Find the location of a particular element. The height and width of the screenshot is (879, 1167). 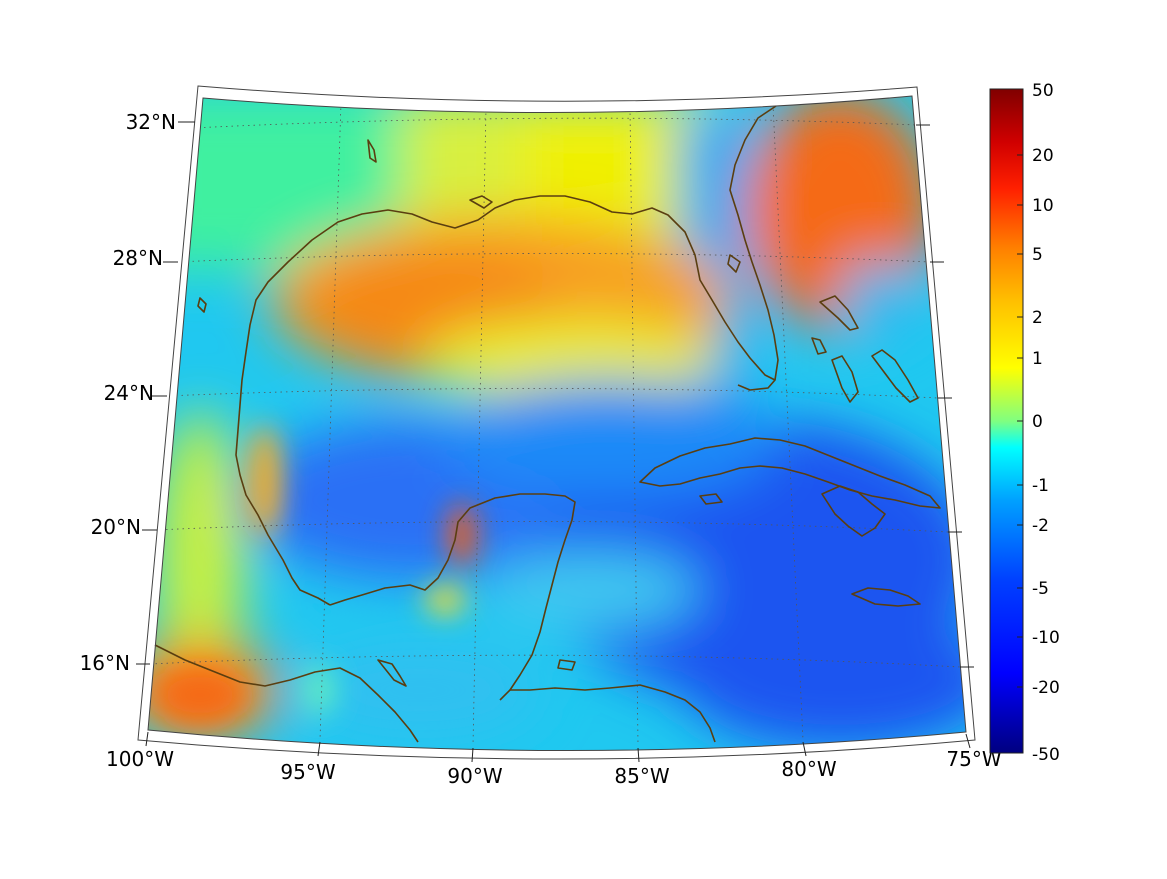

lat-label: 24°N is located at coordinates (129, 393).